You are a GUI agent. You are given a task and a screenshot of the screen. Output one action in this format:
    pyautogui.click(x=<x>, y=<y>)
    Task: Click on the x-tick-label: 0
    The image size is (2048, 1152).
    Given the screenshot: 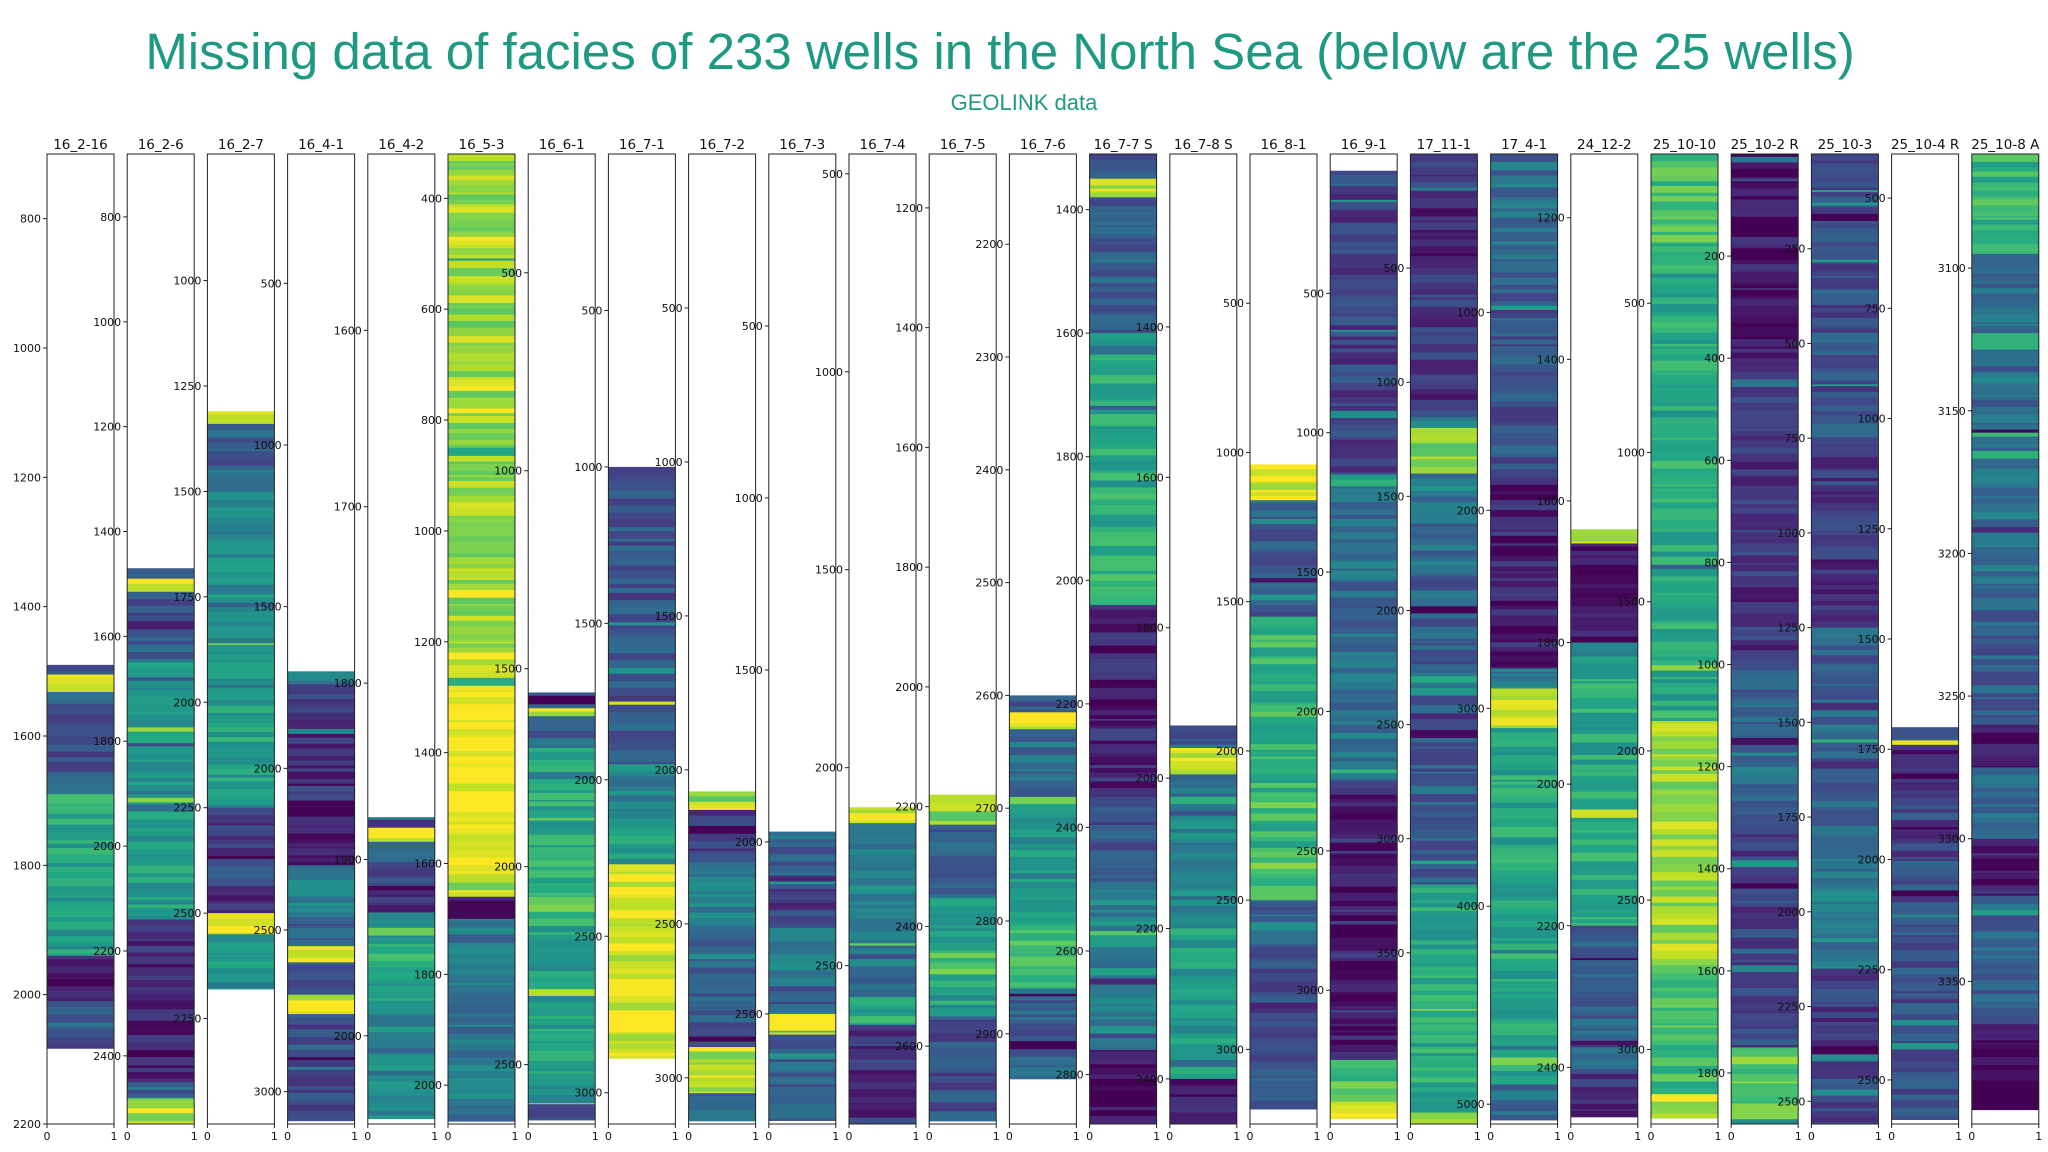 What is the action you would take?
    pyautogui.click(x=1651, y=1136)
    